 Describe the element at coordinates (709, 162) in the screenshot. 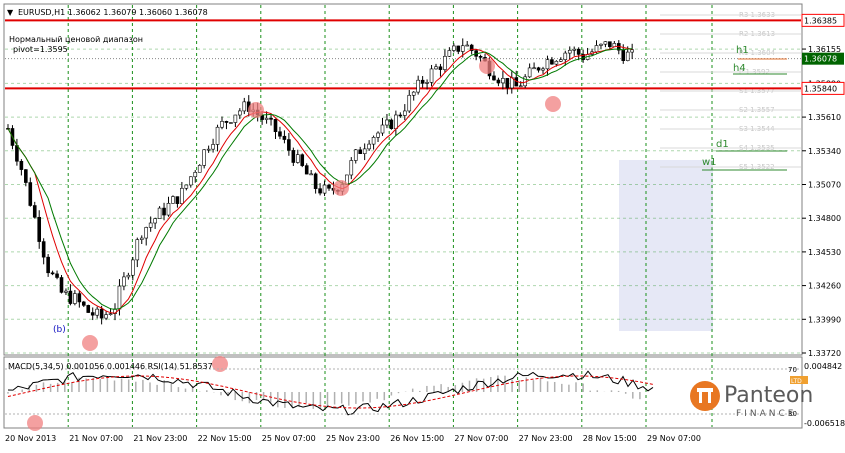

I see `w1-label: w1` at that location.